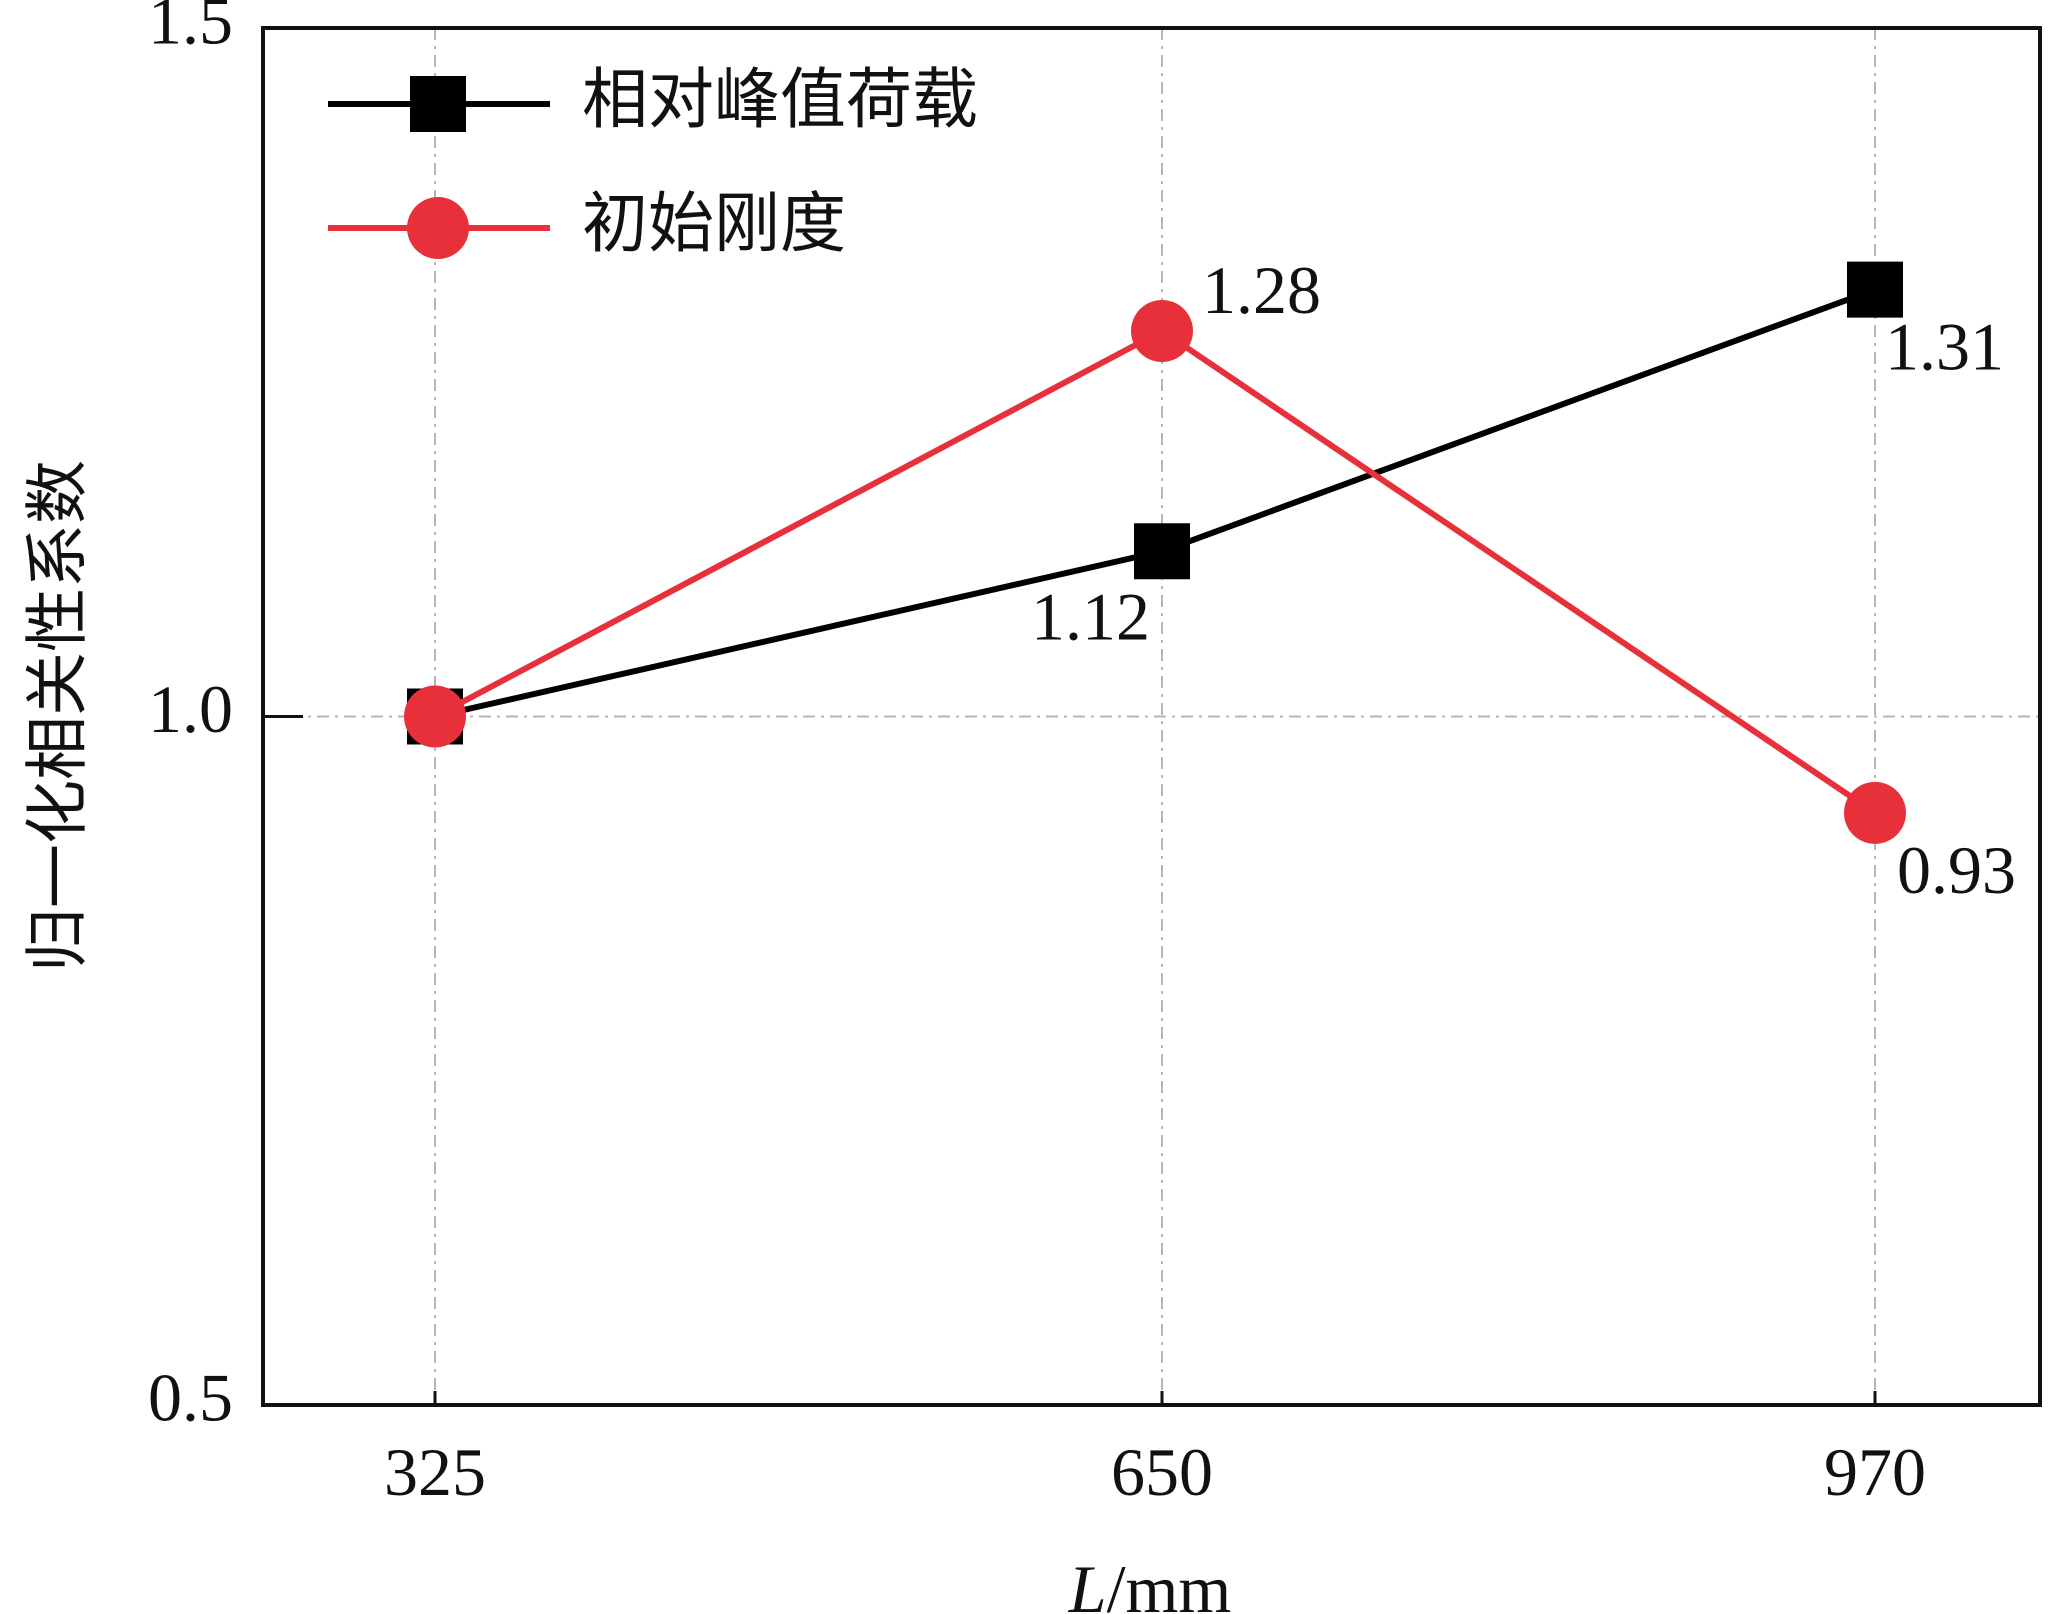 This screenshot has height=1614, width=2061. I want to click on x-axis-label-variable: L, so click(1087, 1582).